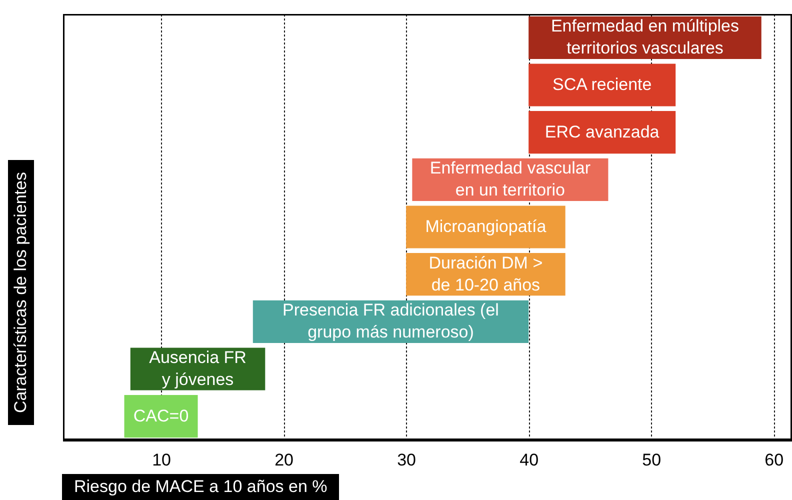 Image resolution: width=792 pixels, height=500 pixels. What do you see at coordinates (201, 487) in the screenshot?
I see `x-axis-title: Riesgo de MACE a 10 años en %` at bounding box center [201, 487].